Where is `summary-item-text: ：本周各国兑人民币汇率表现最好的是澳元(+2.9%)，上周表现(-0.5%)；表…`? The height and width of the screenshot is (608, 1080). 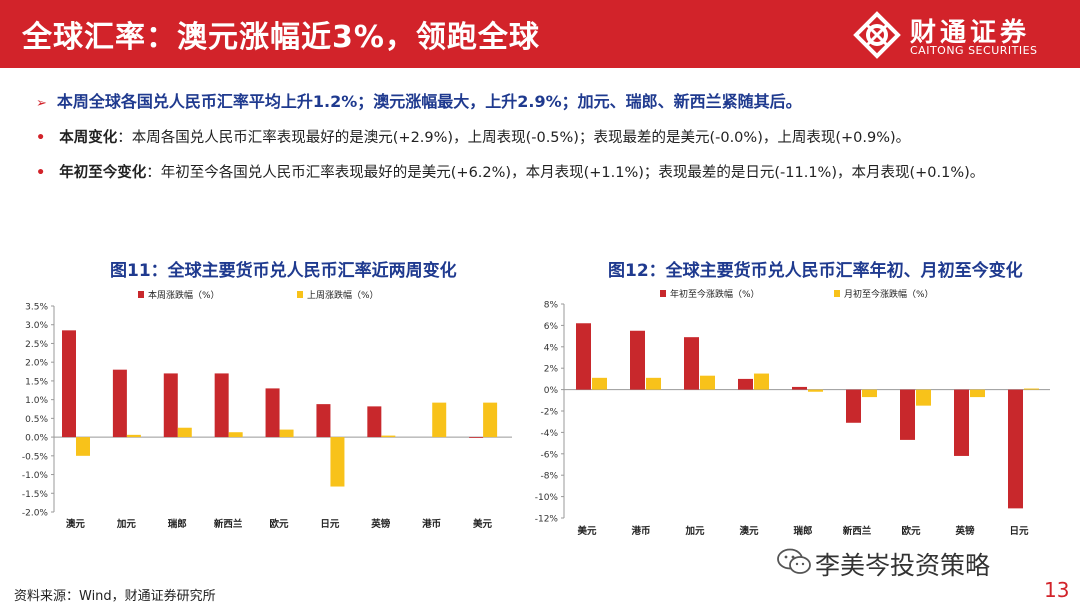
summary-item-text: ：本周各国兑人民币汇率表现最好的是澳元(+2.9%)，上周表现(-0.5%)；表… is located at coordinates (514, 138).